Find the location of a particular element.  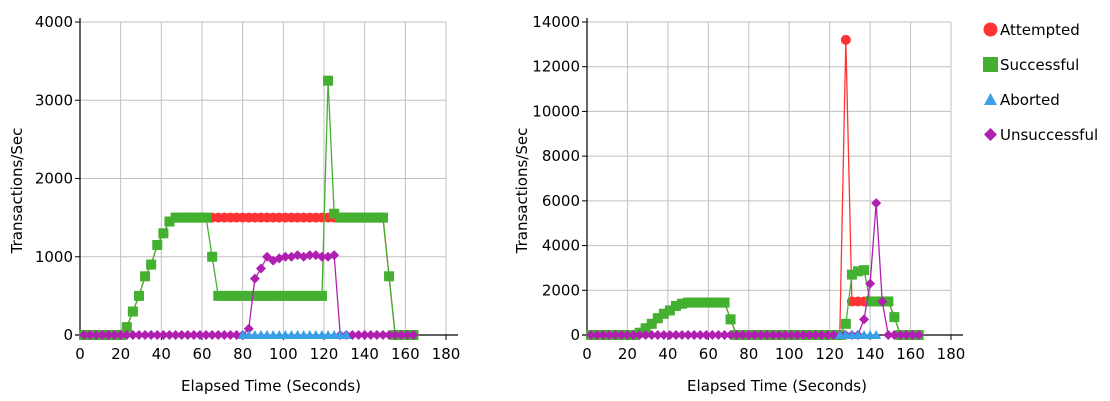

x-tick-label: 80 is located at coordinates (242, 354).